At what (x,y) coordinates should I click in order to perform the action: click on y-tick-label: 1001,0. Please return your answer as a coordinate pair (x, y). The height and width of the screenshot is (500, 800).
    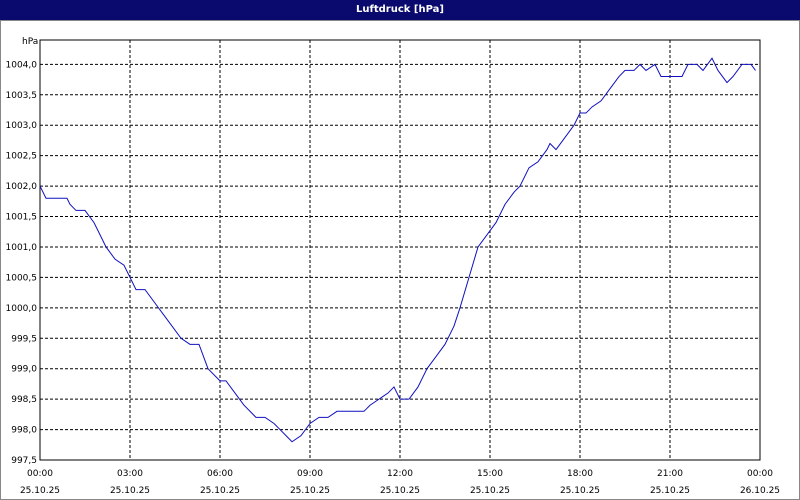
    Looking at the image, I should click on (22, 248).